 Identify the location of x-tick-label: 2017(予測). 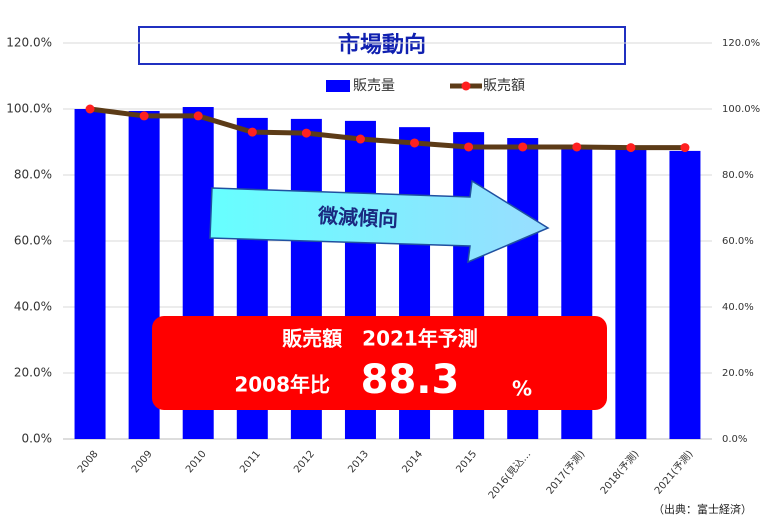
(565, 471).